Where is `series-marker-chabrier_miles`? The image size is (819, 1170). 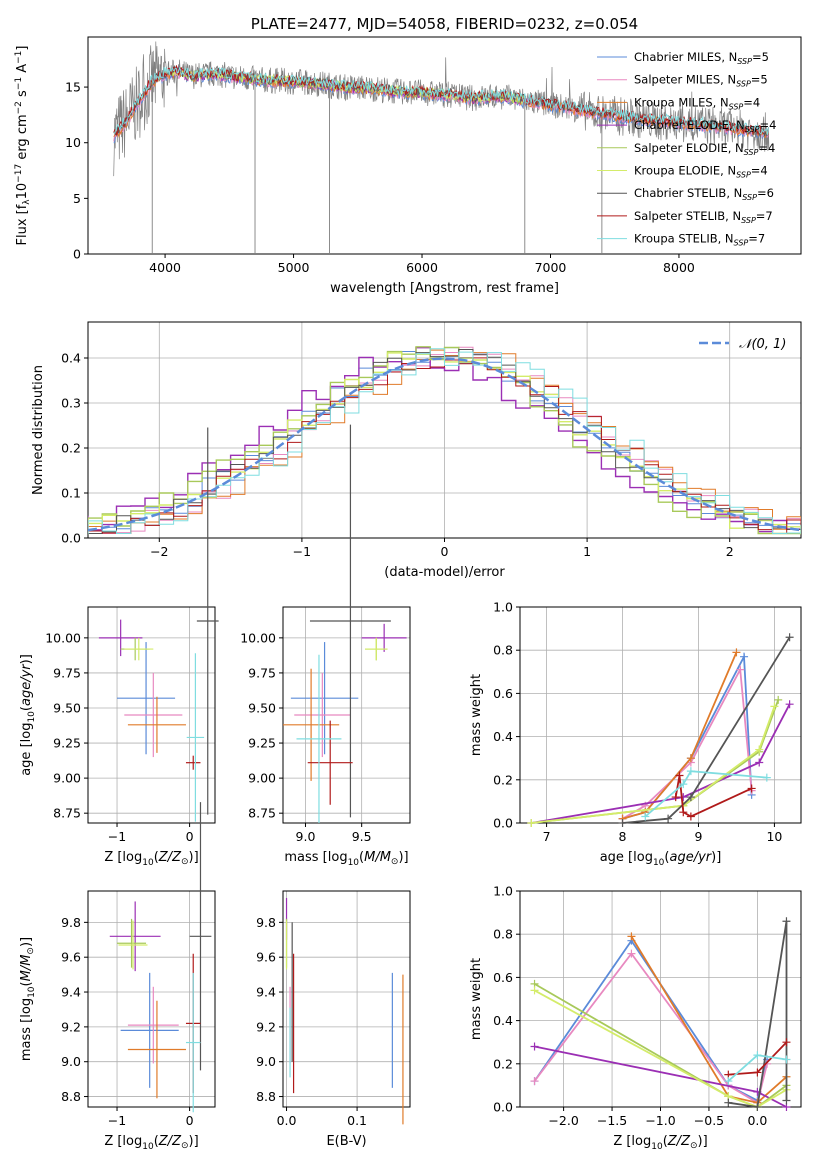
series-marker-chabrier_miles is located at coordinates (744, 656).